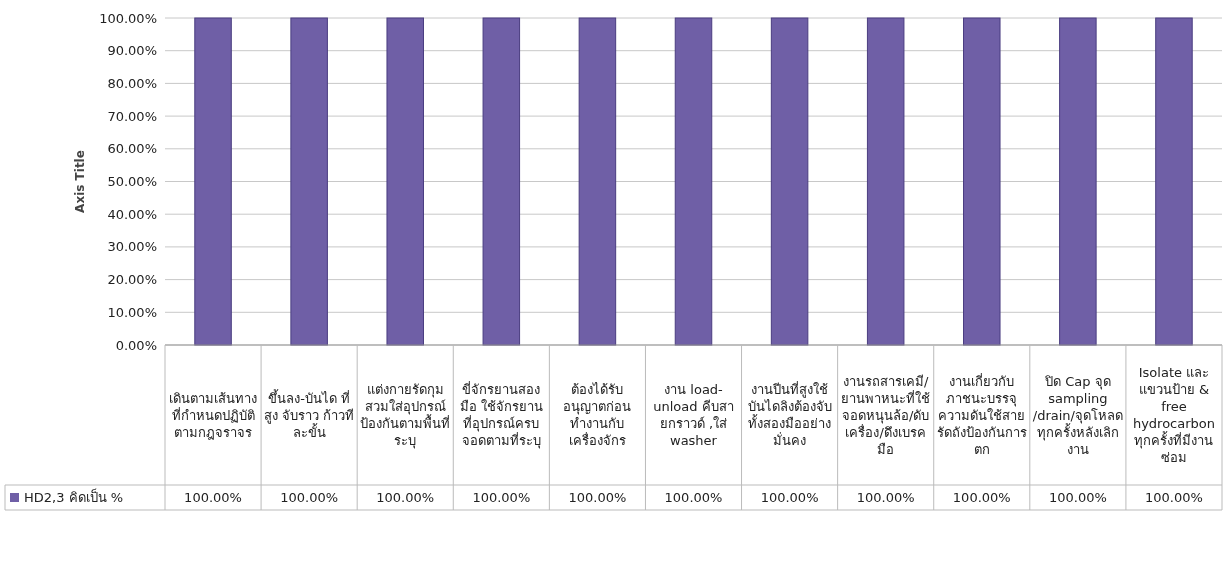  What do you see at coordinates (132, 83) in the screenshot?
I see `y-tick-label: 80.00%` at bounding box center [132, 83].